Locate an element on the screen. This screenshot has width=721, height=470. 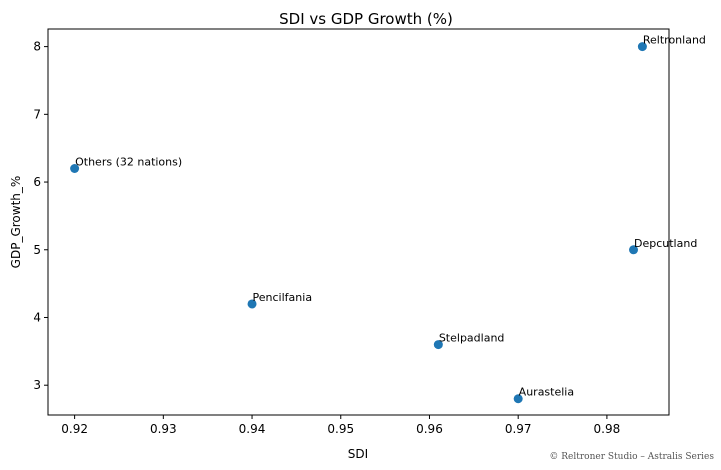
y-tick-label: 7 is located at coordinates (37, 114).